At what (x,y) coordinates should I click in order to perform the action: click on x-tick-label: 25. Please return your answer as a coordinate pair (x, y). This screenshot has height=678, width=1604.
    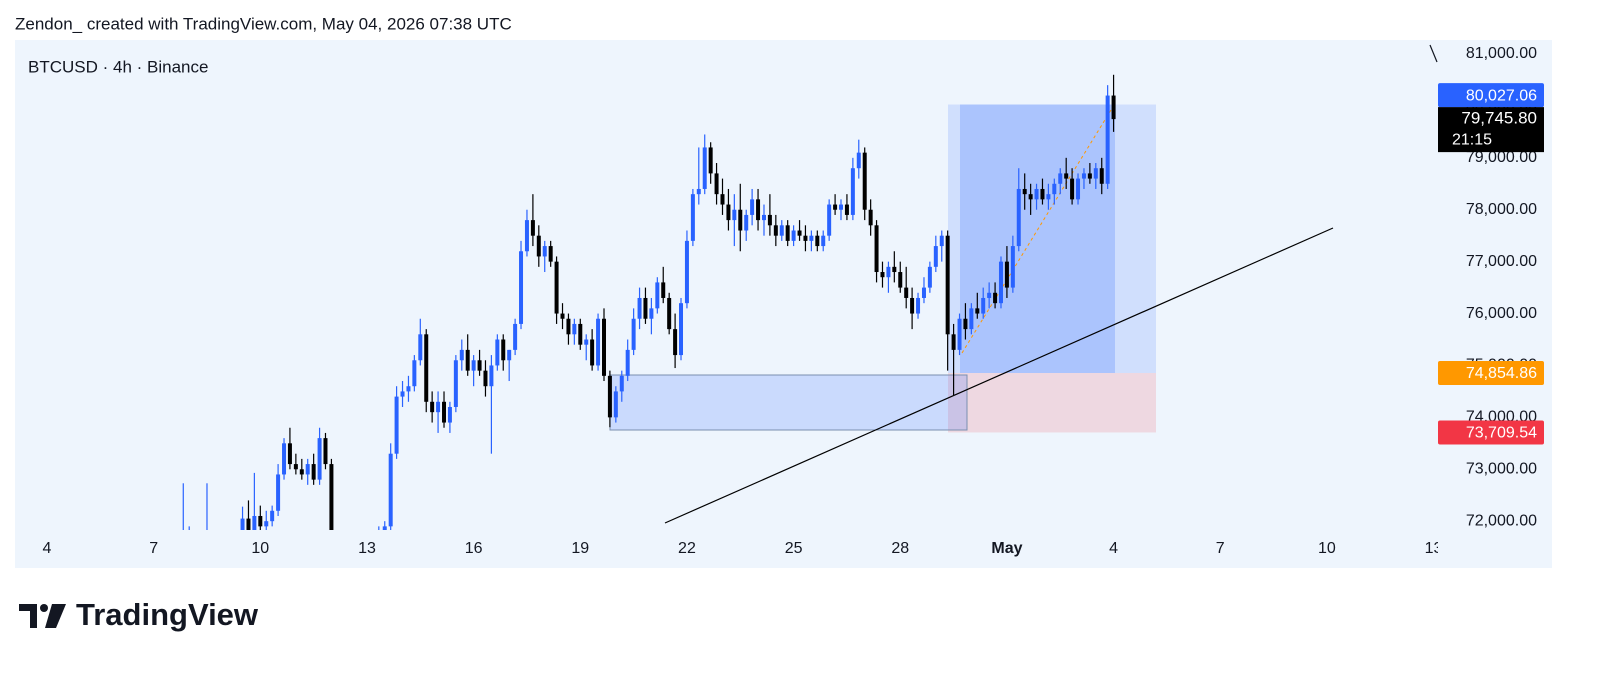
    Looking at the image, I should click on (794, 548).